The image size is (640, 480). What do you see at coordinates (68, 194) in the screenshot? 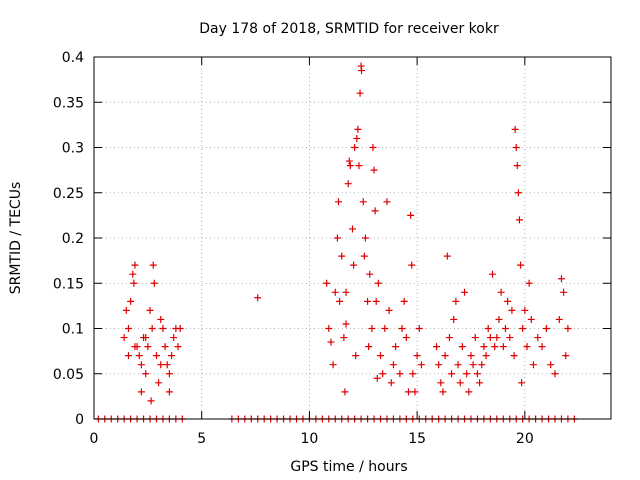
I see `y-tick-label: 0.25` at bounding box center [68, 194].